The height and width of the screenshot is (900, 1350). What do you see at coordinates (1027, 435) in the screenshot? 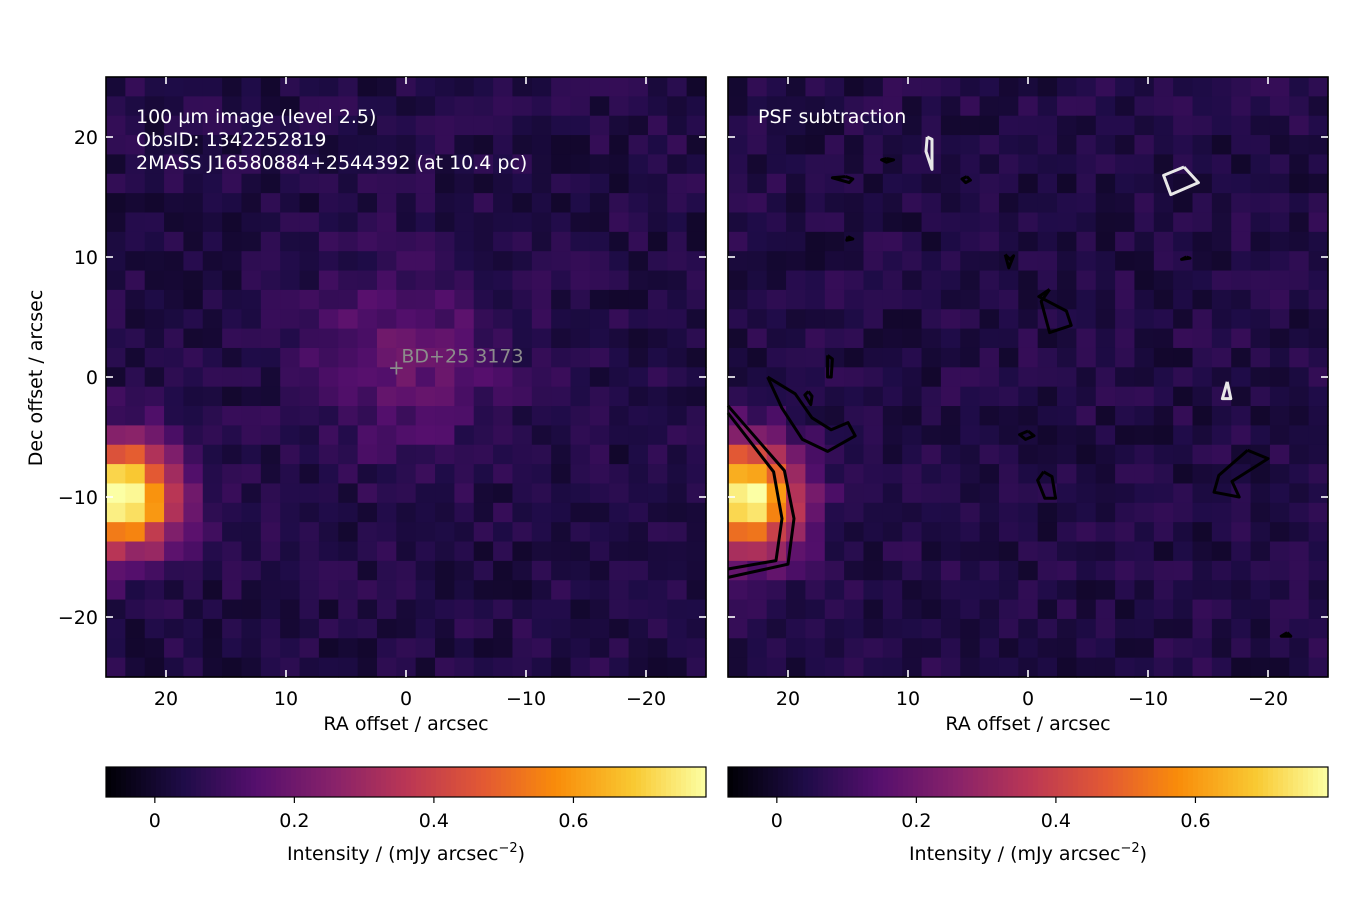
I see `contour-line` at bounding box center [1027, 435].